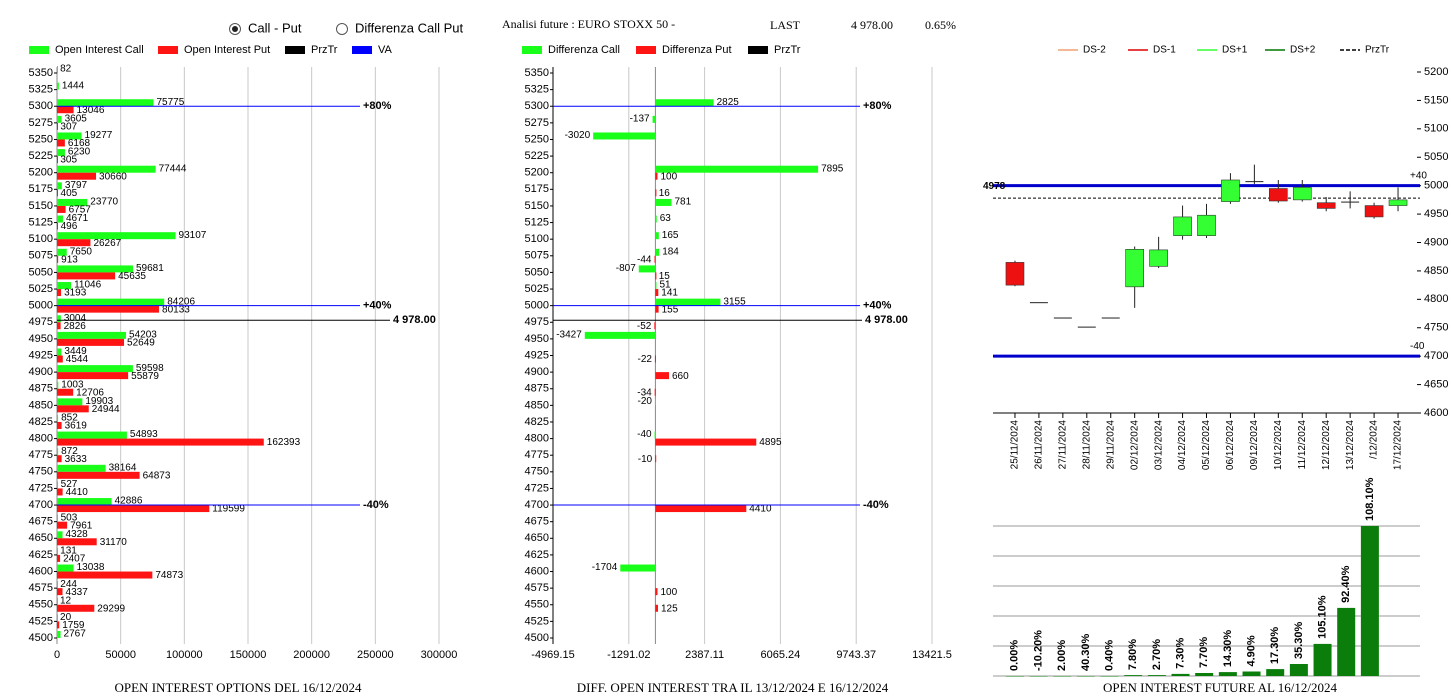  I want to click on legend-label: DS+2, so click(1303, 50).